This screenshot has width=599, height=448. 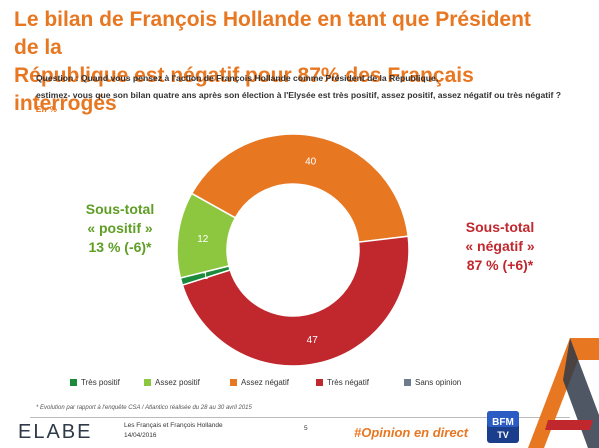 What do you see at coordinates (313, 340) in the screenshot?
I see `donut-label-tr-s-n-gatif: 47` at bounding box center [313, 340].